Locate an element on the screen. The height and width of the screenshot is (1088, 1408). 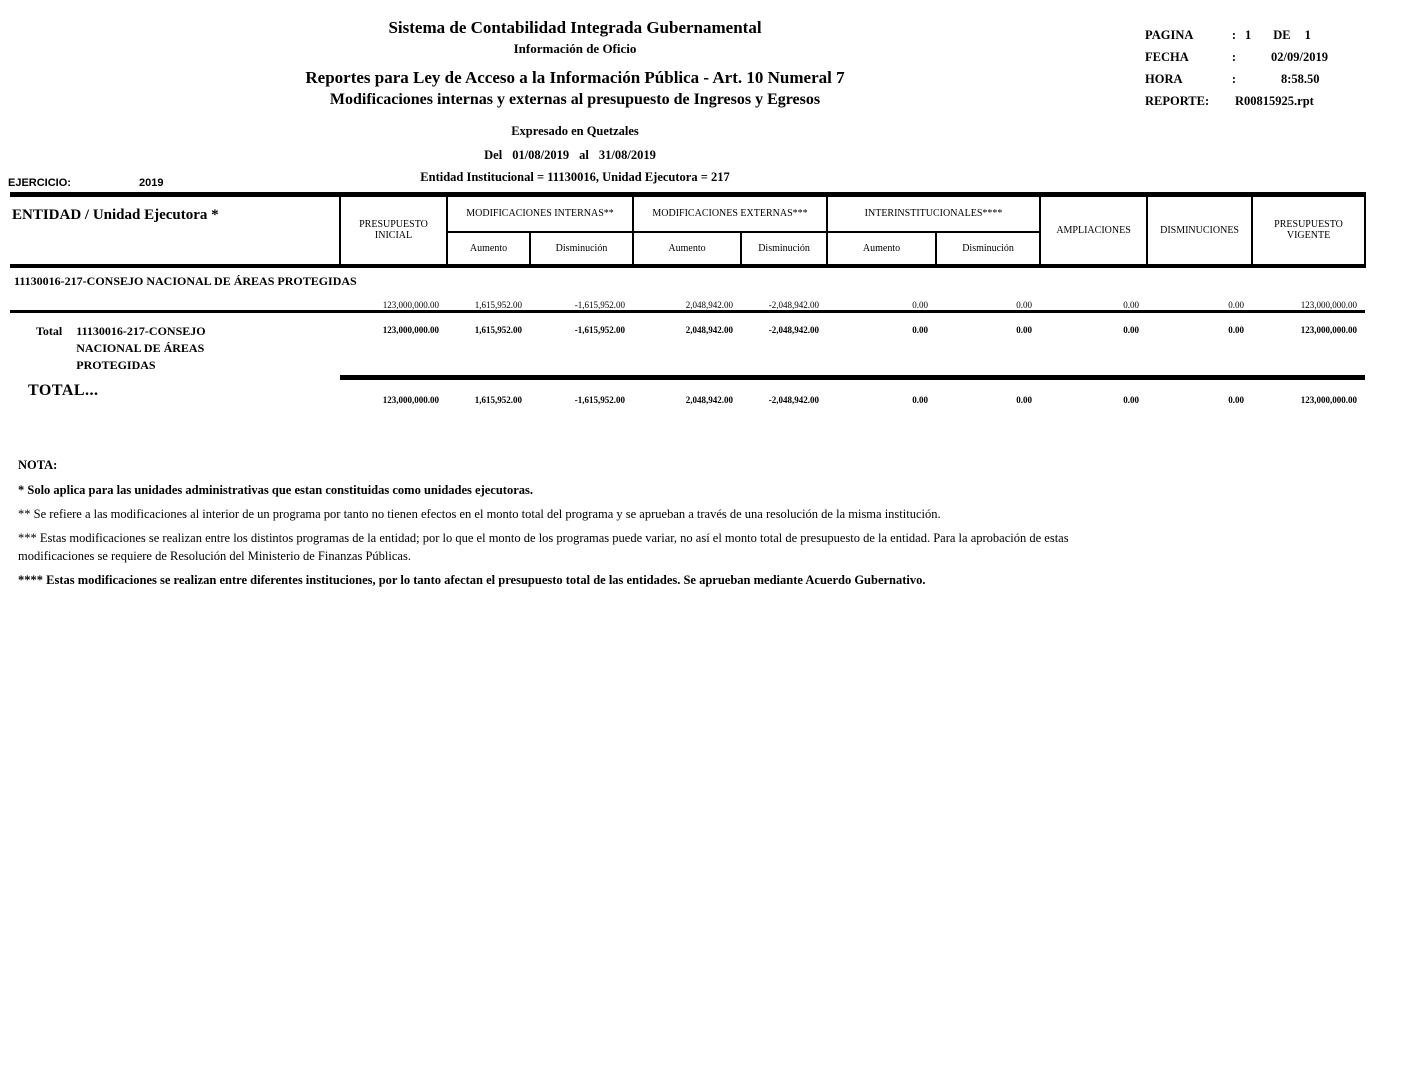
hora-label: HORA is located at coordinates (1164, 79).